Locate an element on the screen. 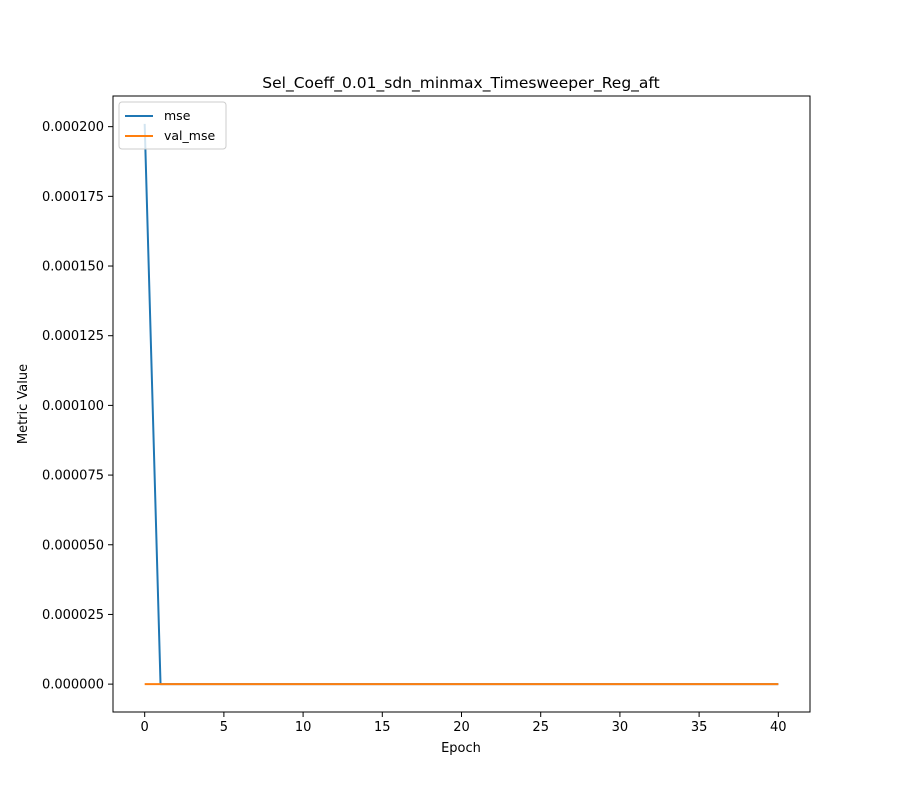 The width and height of the screenshot is (900, 800). x-tick-label: 0 is located at coordinates (145, 727).